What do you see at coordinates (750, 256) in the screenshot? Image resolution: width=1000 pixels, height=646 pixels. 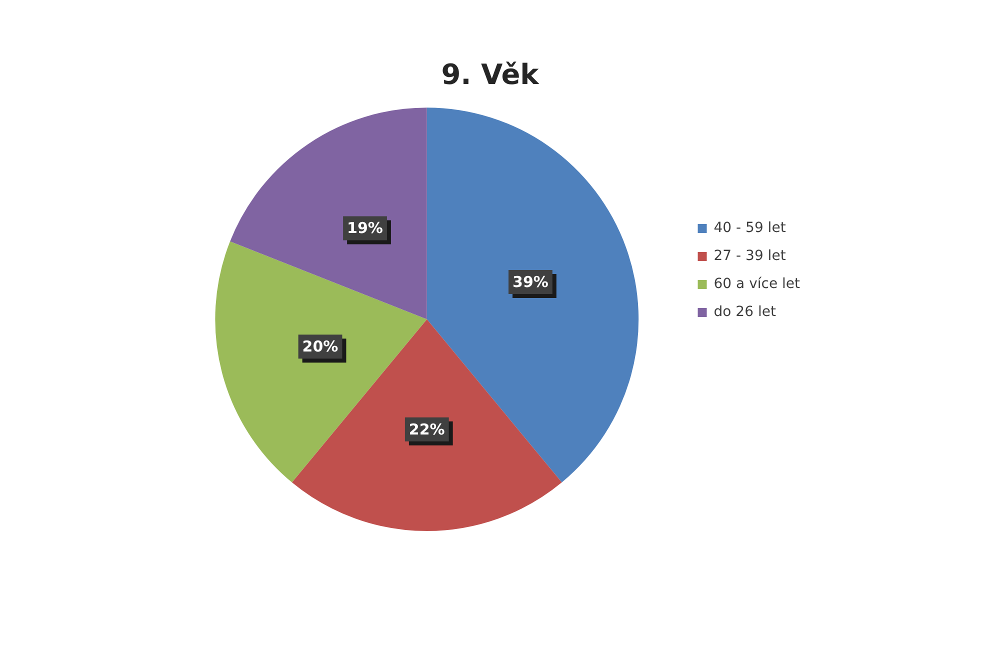 I see `legend-label: 27 - 39 let` at bounding box center [750, 256].